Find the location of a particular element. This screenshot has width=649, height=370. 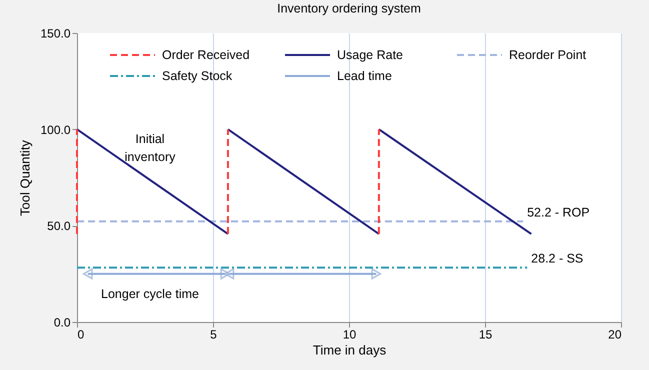

x-tick-label: 5 is located at coordinates (214, 335).